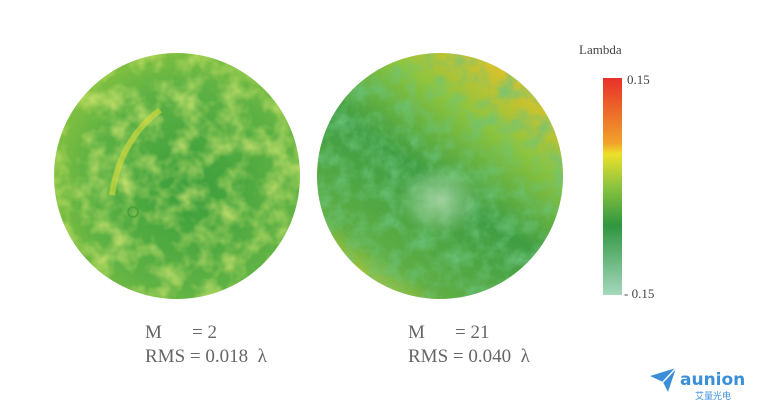  Describe the element at coordinates (204, 332) in the screenshot. I see `m-value: = 2` at that location.